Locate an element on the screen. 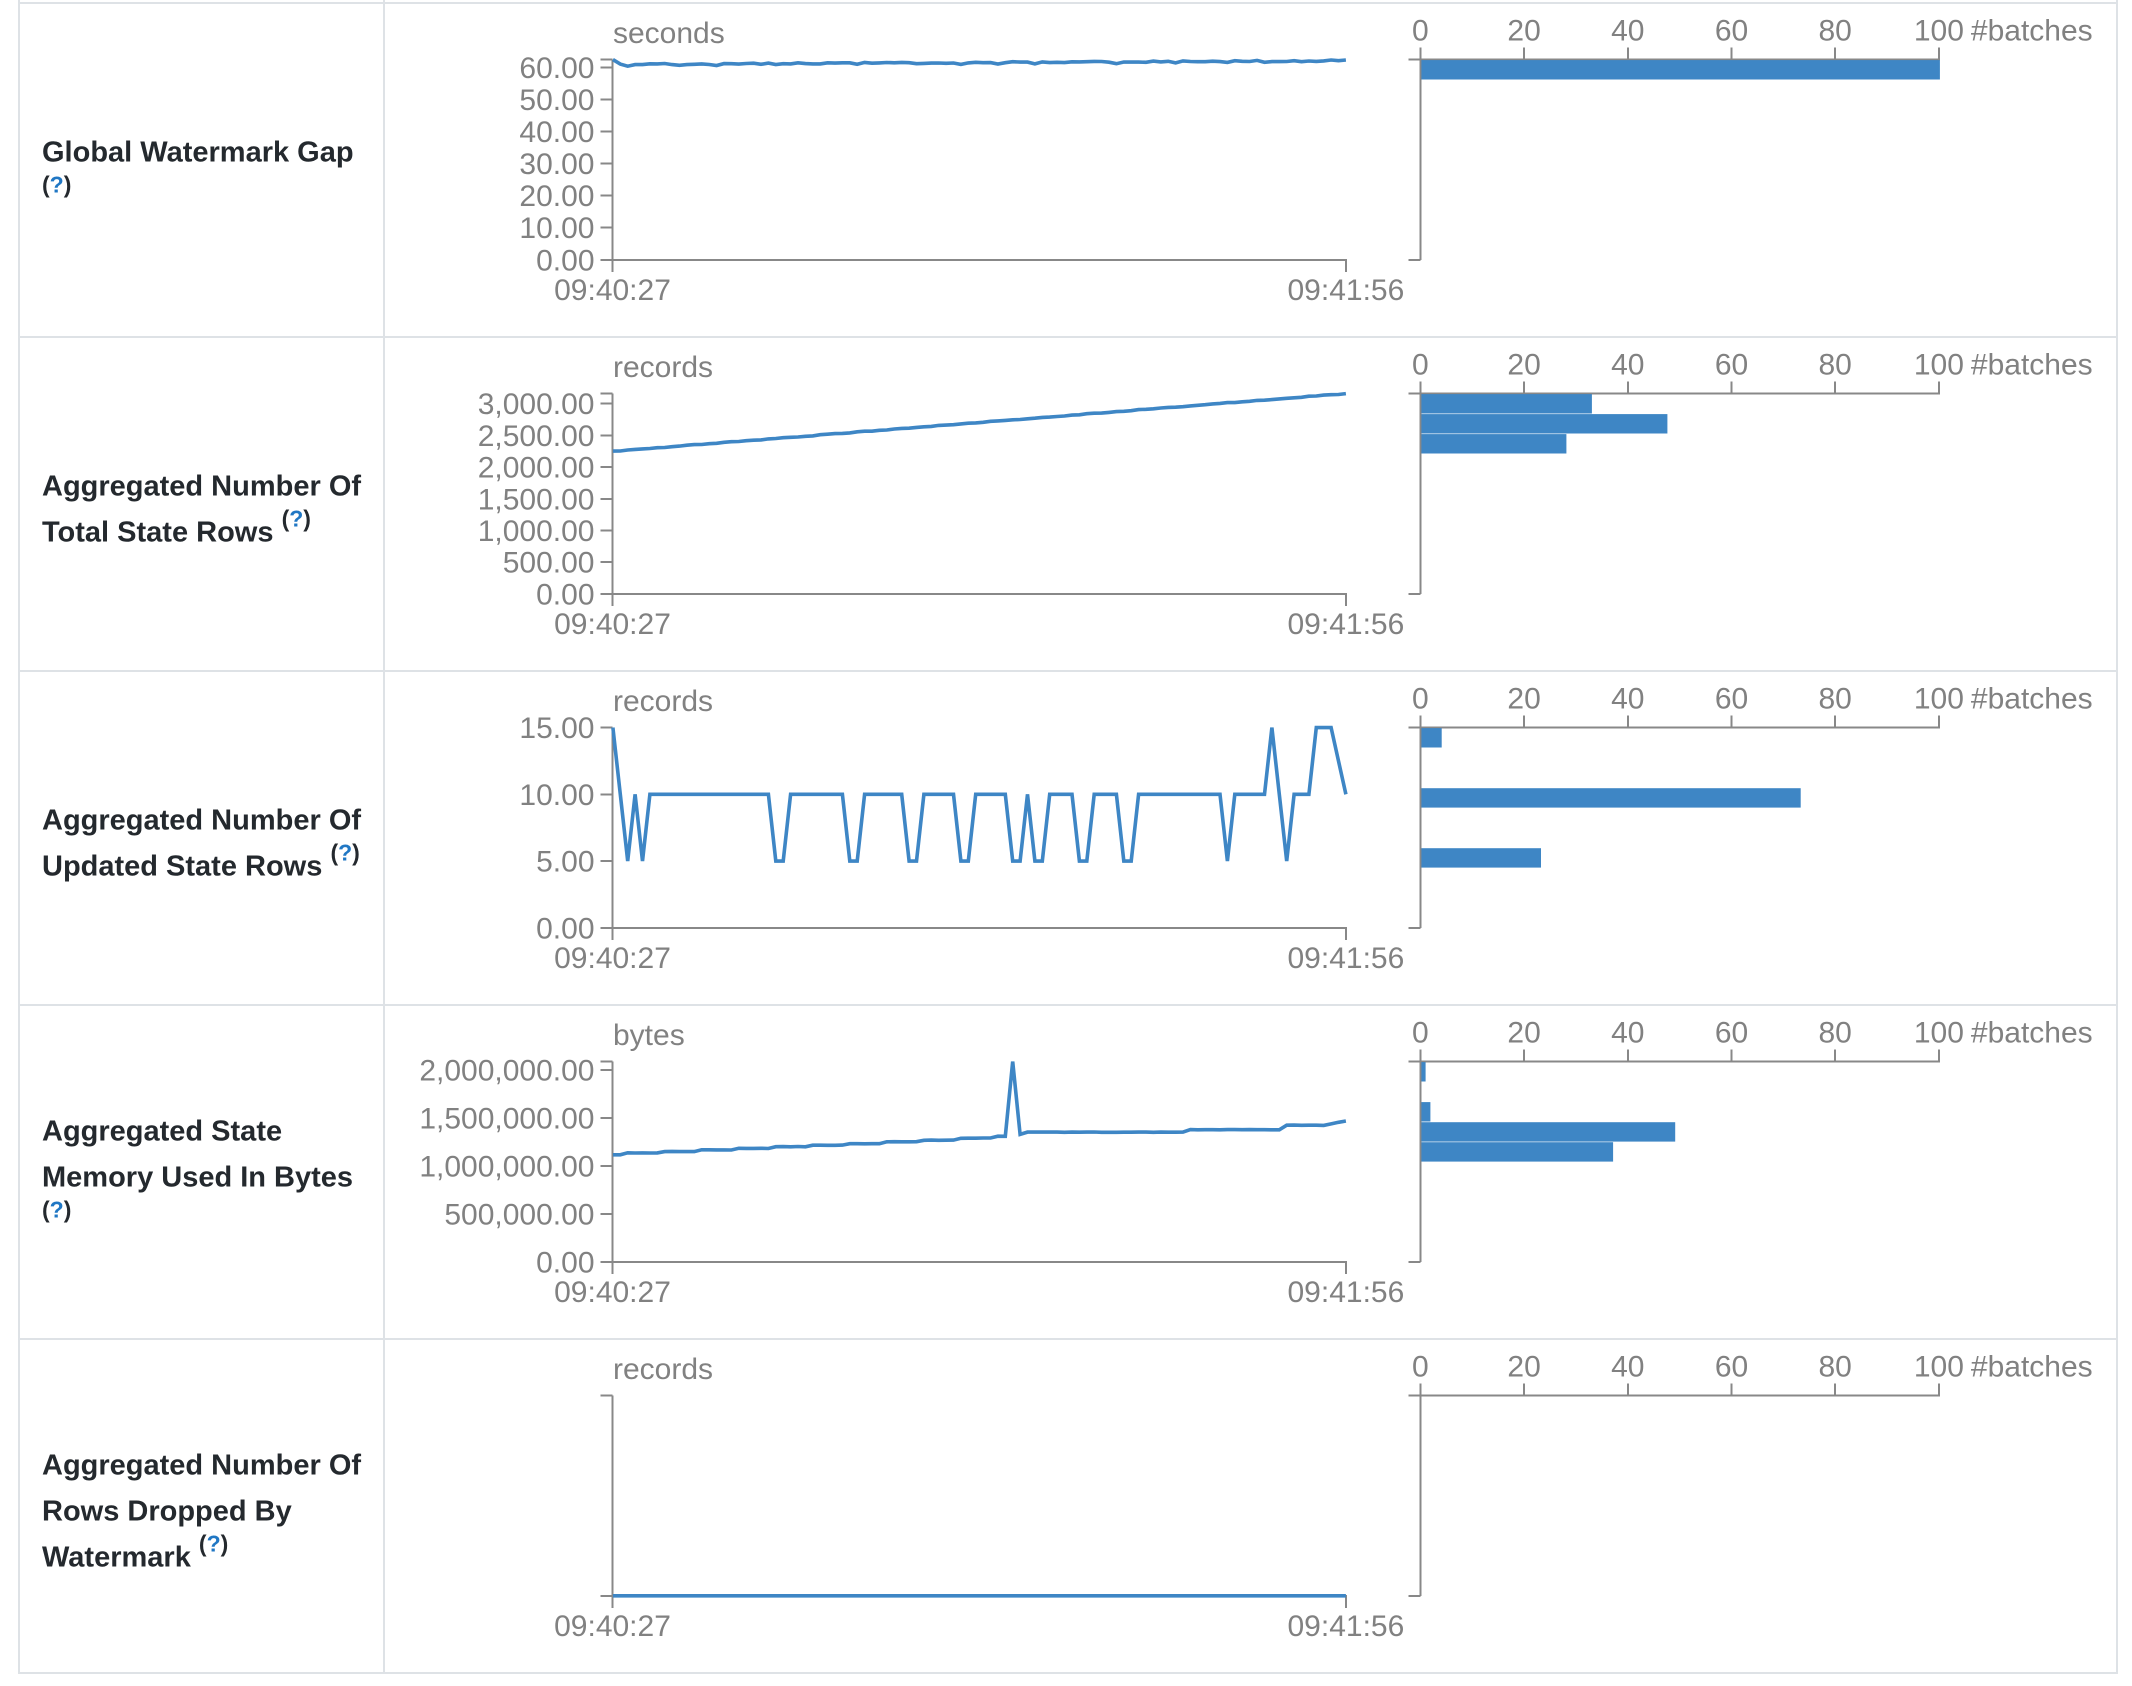 Image resolution: width=2132 pixels, height=1686 pixels. svg-text: 5.00 is located at coordinates (565, 862).